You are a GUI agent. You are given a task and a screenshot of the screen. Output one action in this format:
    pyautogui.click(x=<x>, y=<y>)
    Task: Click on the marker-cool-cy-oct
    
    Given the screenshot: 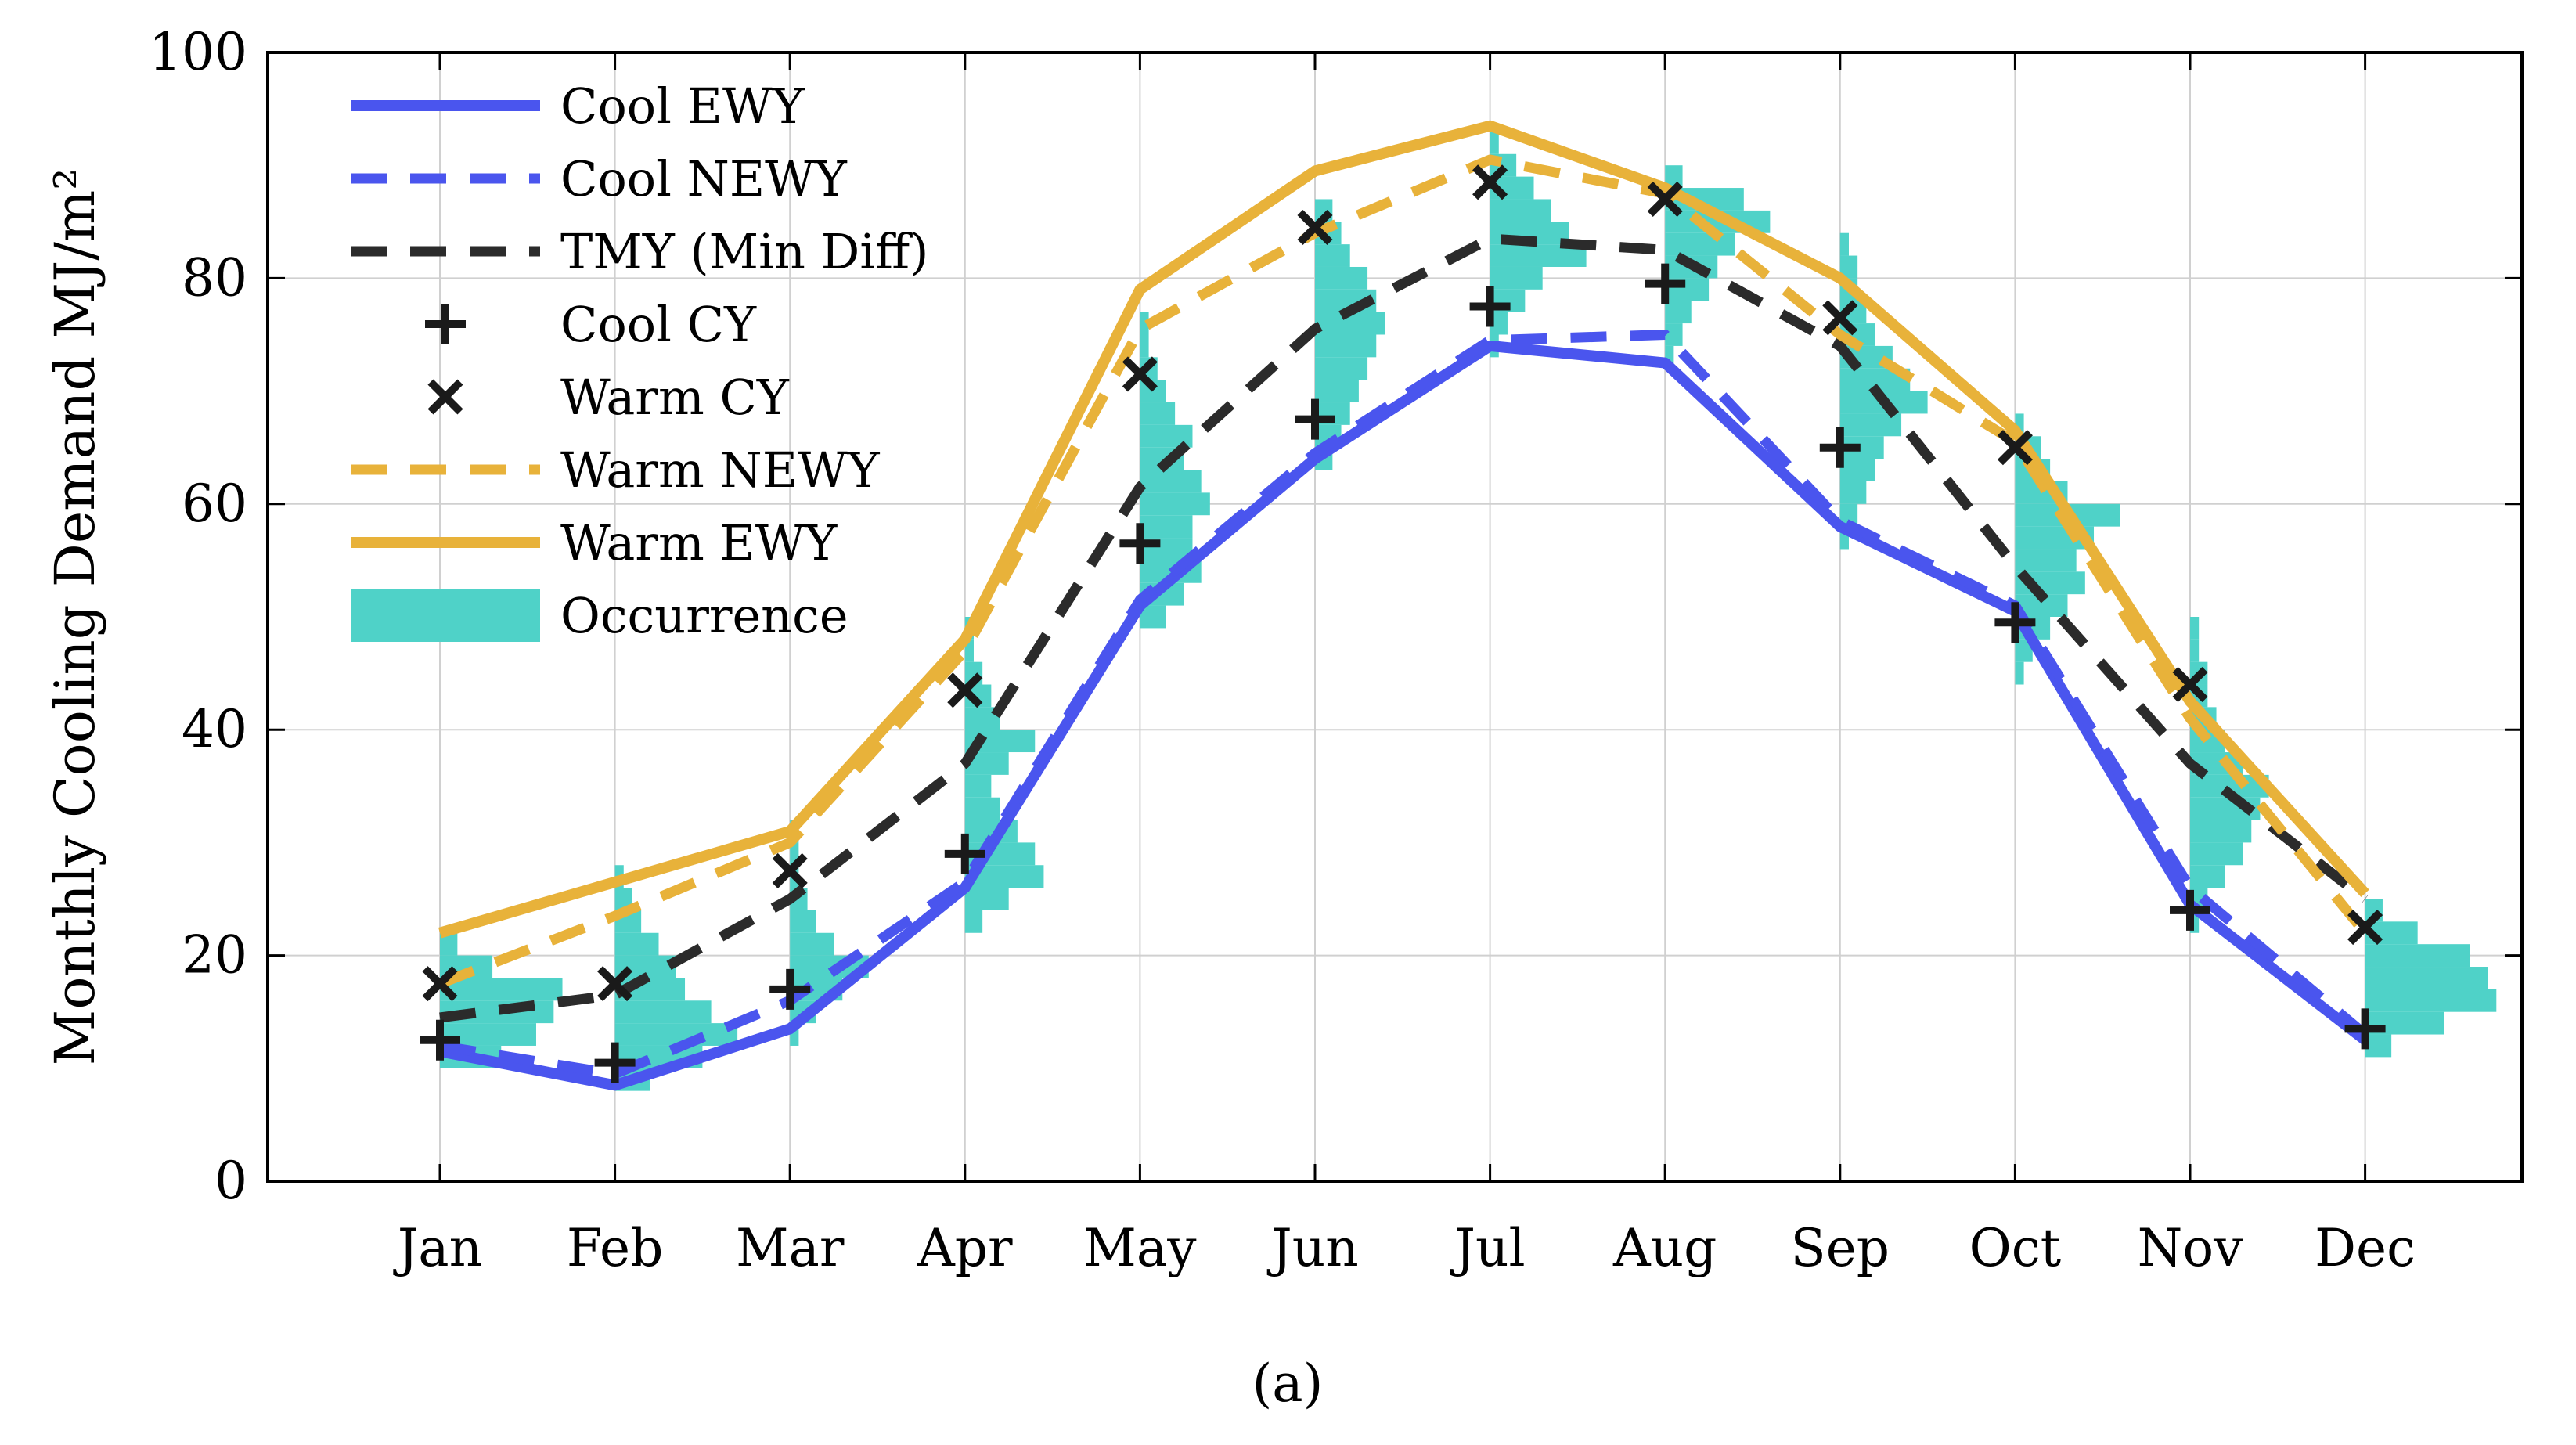 What is the action you would take?
    pyautogui.click(x=2015, y=622)
    